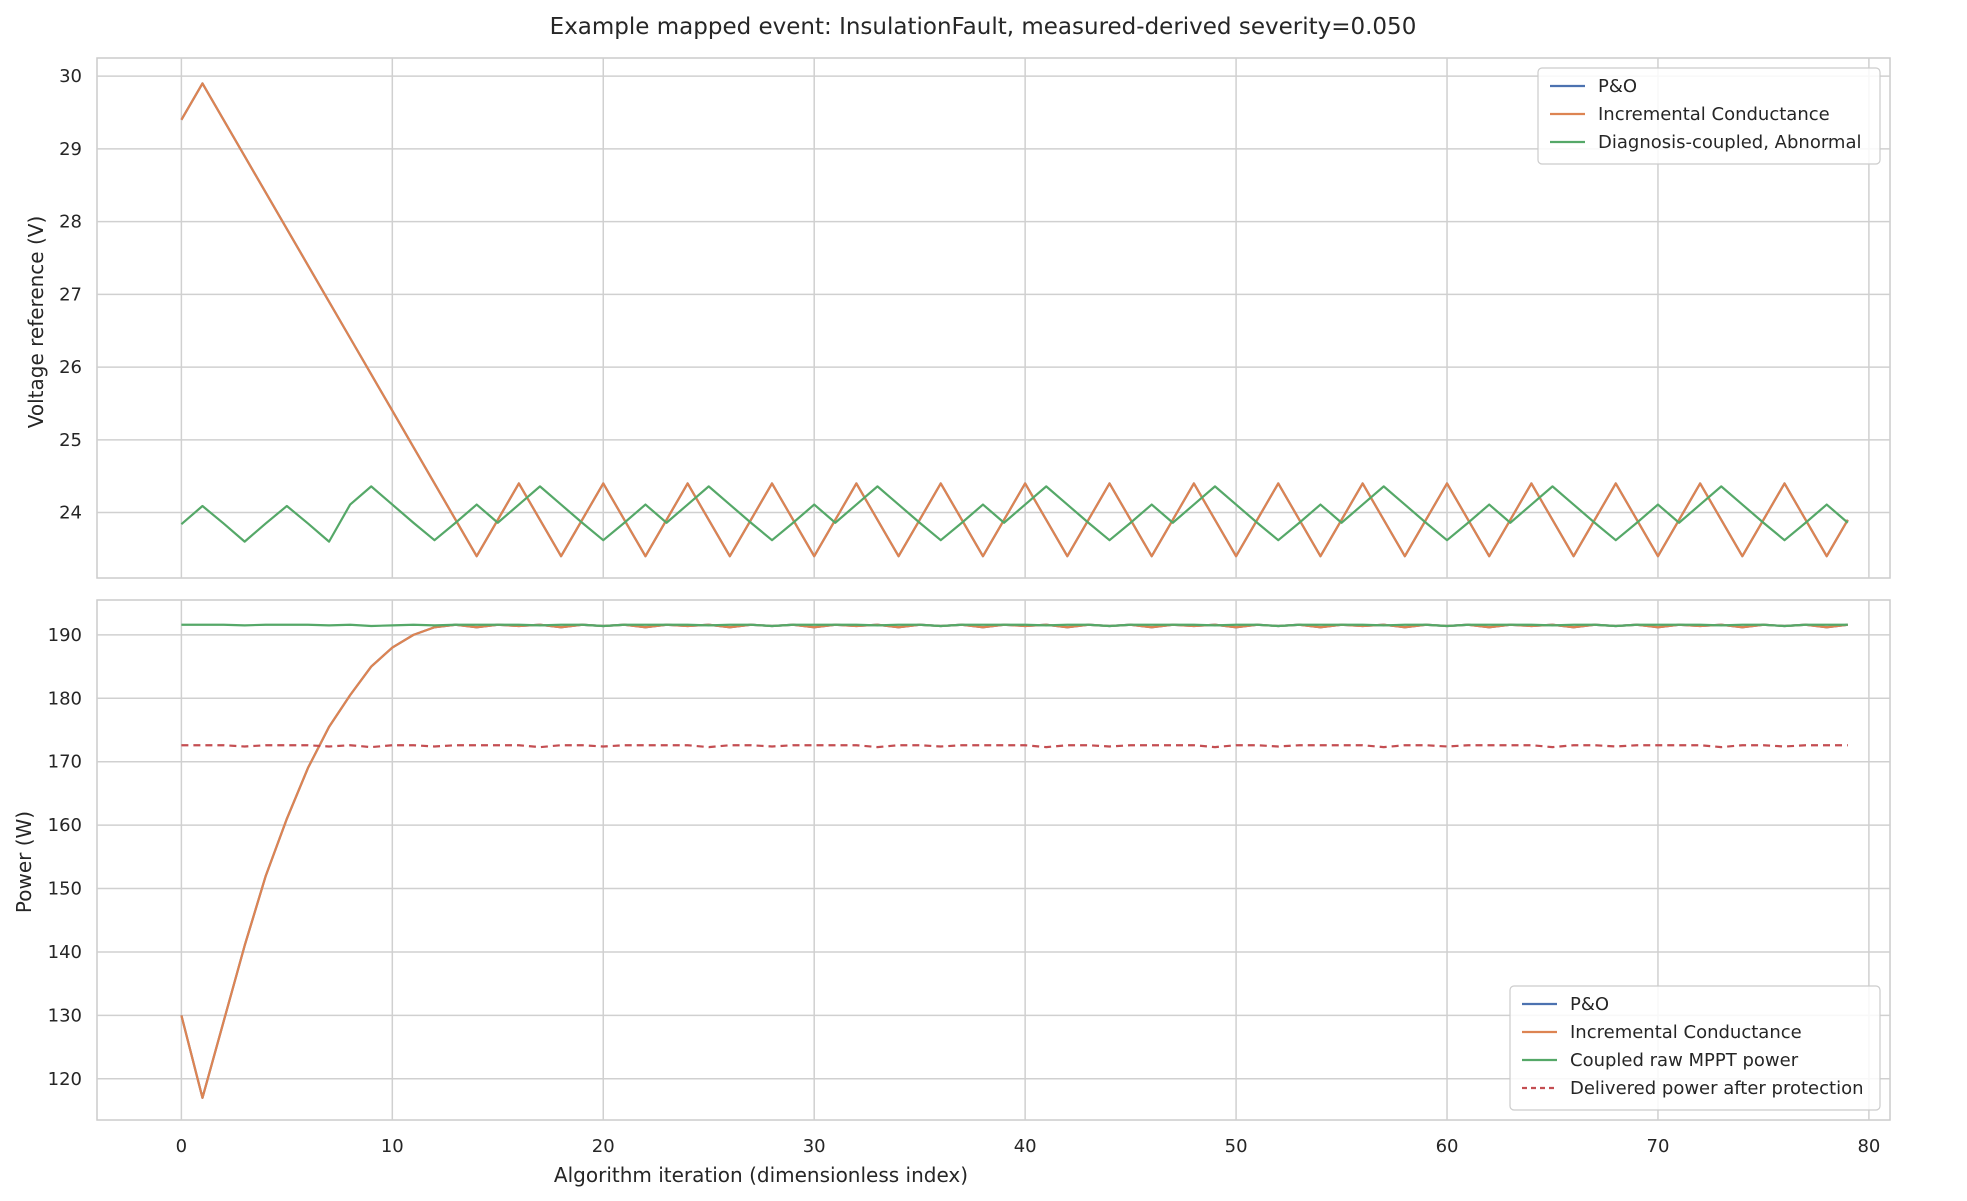 The height and width of the screenshot is (1201, 1967). What do you see at coordinates (1589, 1004) in the screenshot?
I see `power-legend-label: P&O` at bounding box center [1589, 1004].